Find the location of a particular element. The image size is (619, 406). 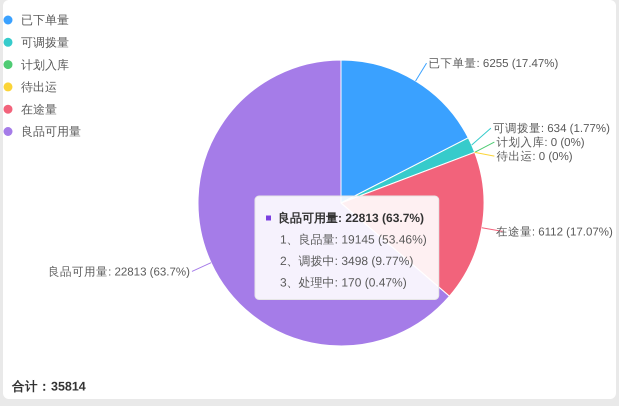

legend-label: 在途量 is located at coordinates (39, 109).